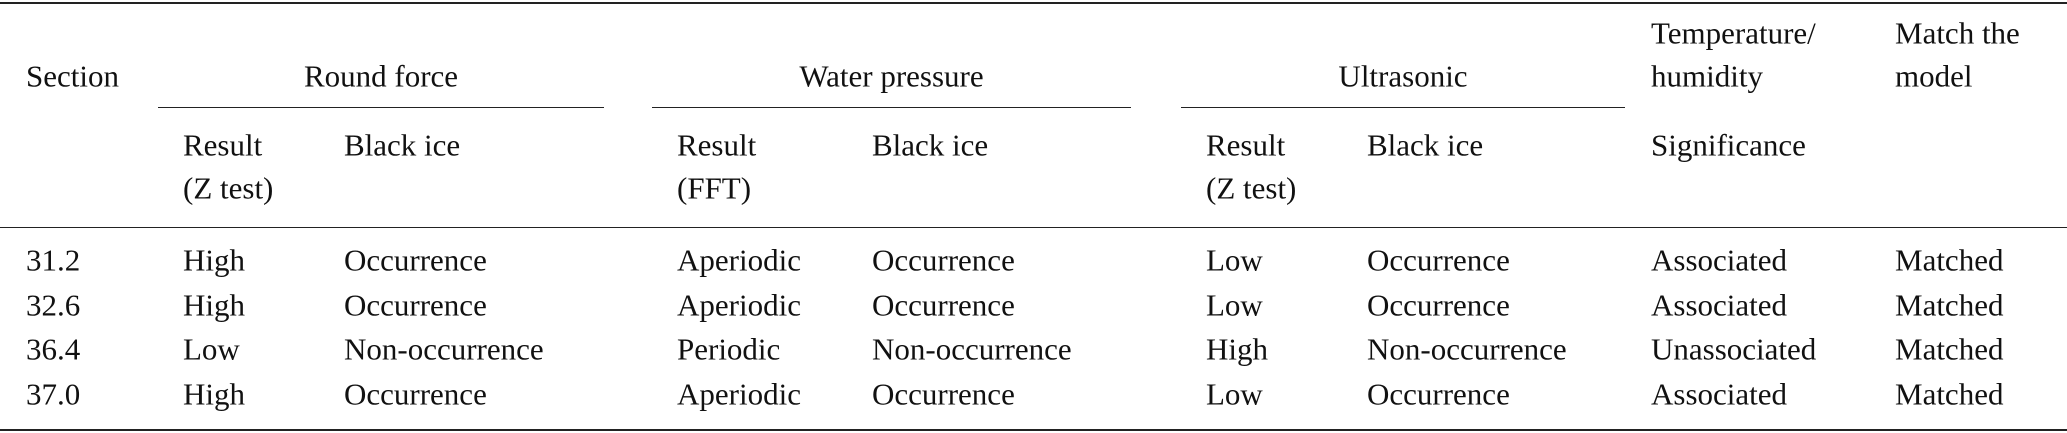 This screenshot has height=433, width=2067. Describe the element at coordinates (714, 188) in the screenshot. I see `column-header: (FFT)` at that location.